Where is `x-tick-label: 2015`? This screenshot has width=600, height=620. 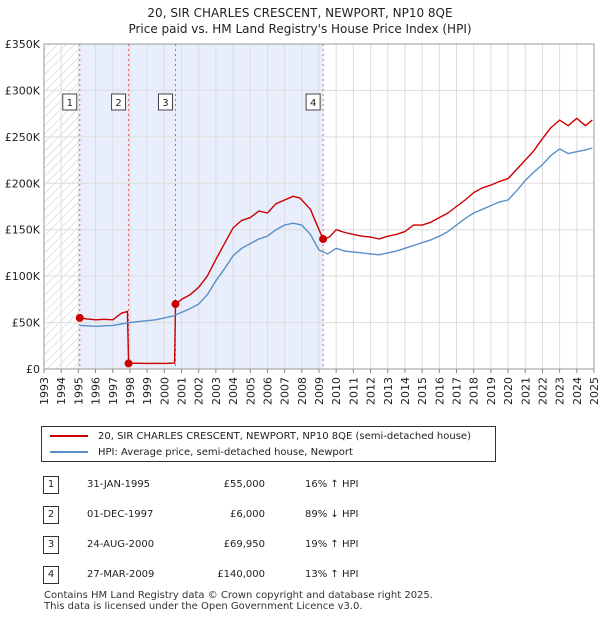
x-tick-label: 2015 is located at coordinates (422, 391).